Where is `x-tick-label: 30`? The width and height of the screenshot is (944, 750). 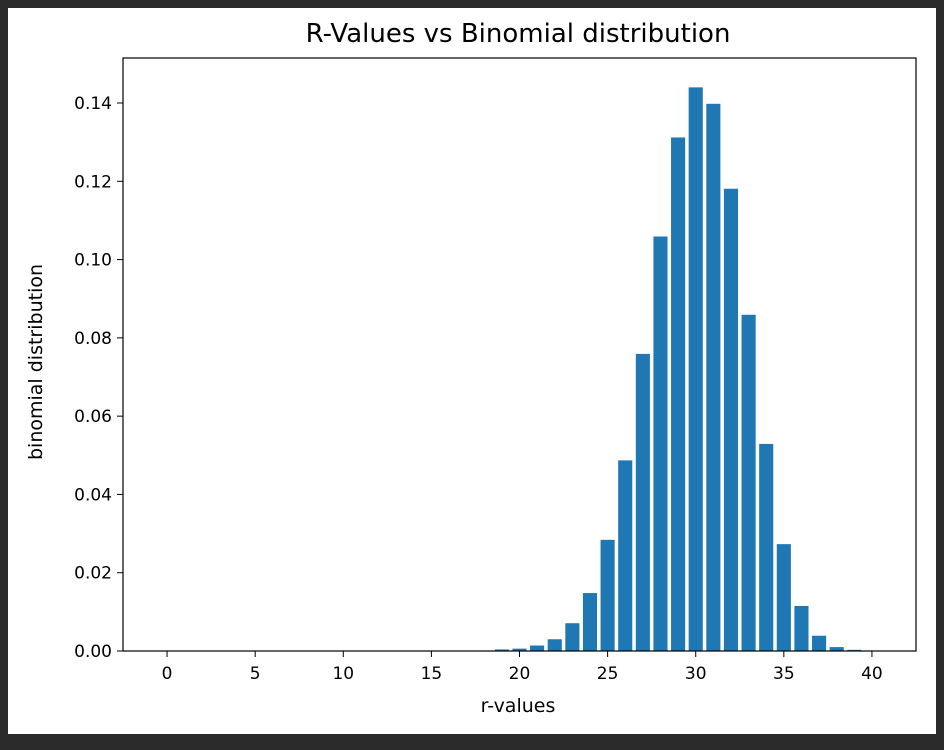
x-tick-label: 30 is located at coordinates (696, 674).